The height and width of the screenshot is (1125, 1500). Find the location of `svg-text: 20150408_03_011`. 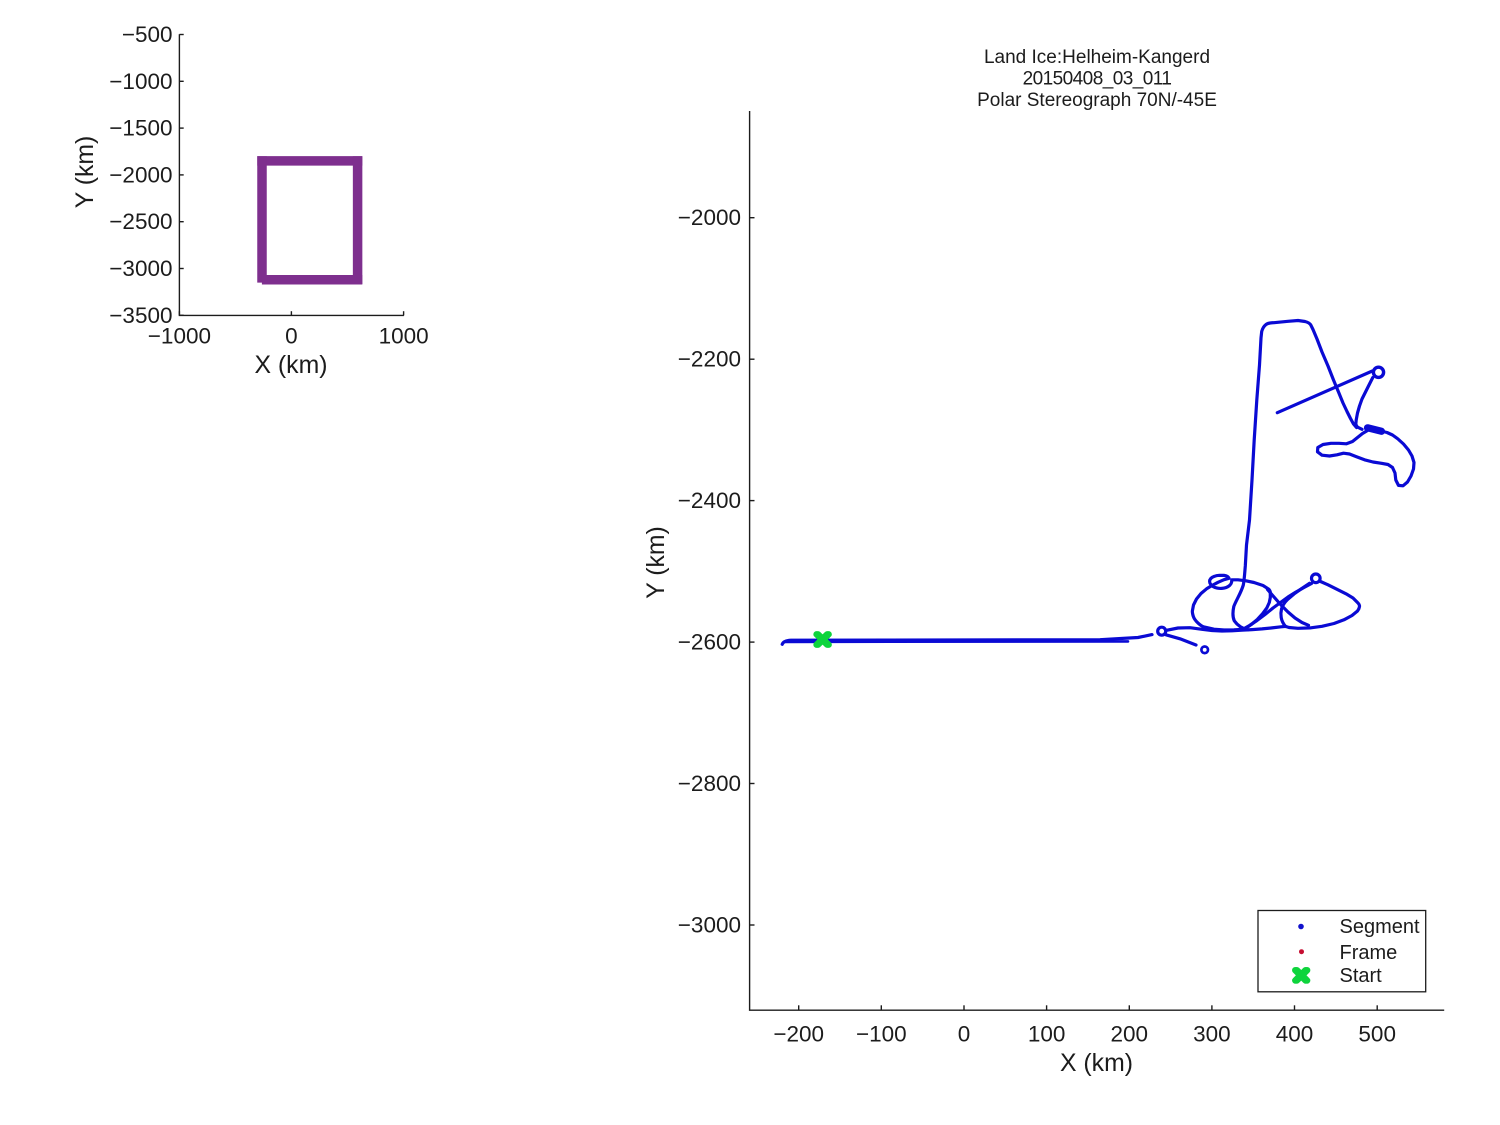

svg-text: 20150408_03_011 is located at coordinates (1097, 78).